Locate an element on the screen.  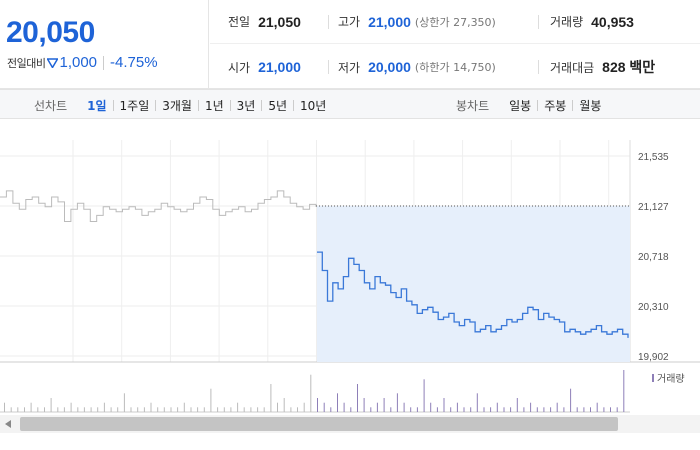
chart-toolbar: 선차트 1일 1주일 3개월 1년 3년 5년 10년 봉차트 일봉 주봉 월봉 is located at coordinates (350, 104).